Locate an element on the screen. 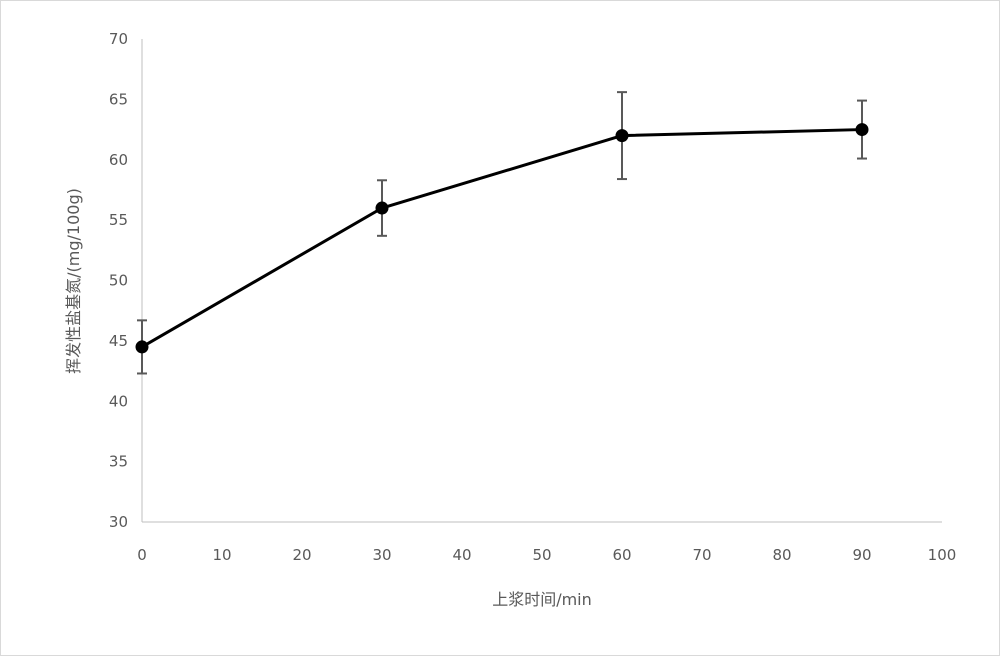 This screenshot has width=1000, height=657. x-tick-labels: 0 10 20 30 40 50 60 70 80 90 100 is located at coordinates (546, 555).